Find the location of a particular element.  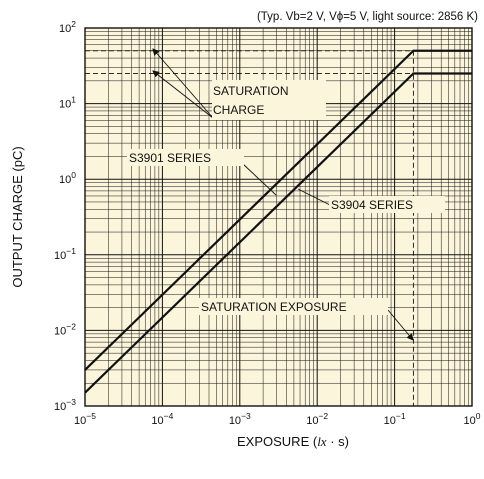

x-tick-exponent: −3 is located at coordinates (246, 416).